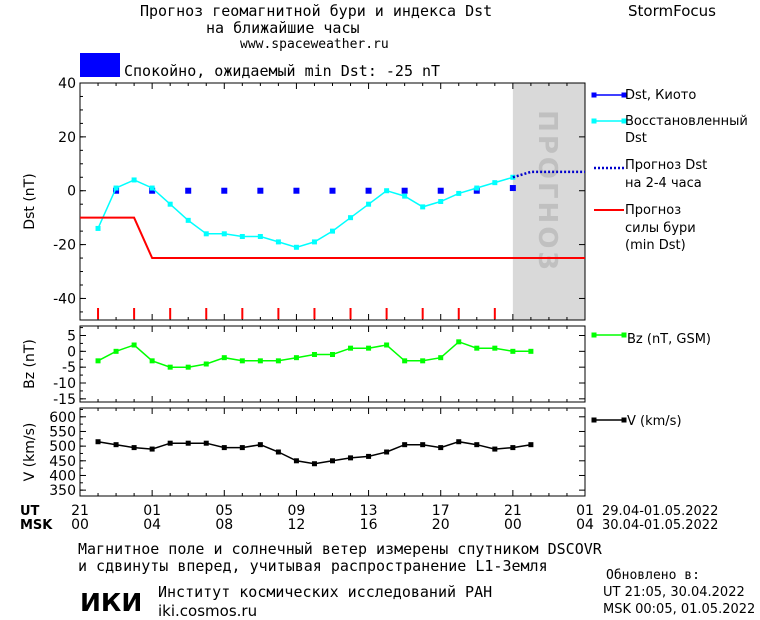 The image size is (760, 620). Describe the element at coordinates (67, 138) in the screenshot. I see `y-tick-label: 20` at that location.